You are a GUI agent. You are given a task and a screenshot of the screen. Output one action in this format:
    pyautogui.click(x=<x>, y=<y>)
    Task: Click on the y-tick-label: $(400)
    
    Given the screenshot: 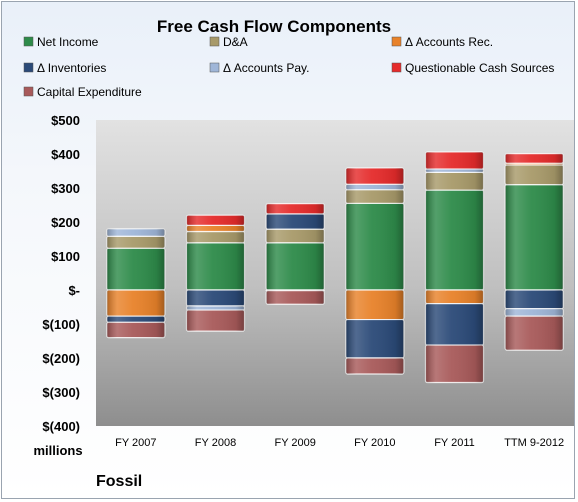 What is the action you would take?
    pyautogui.click(x=61, y=426)
    